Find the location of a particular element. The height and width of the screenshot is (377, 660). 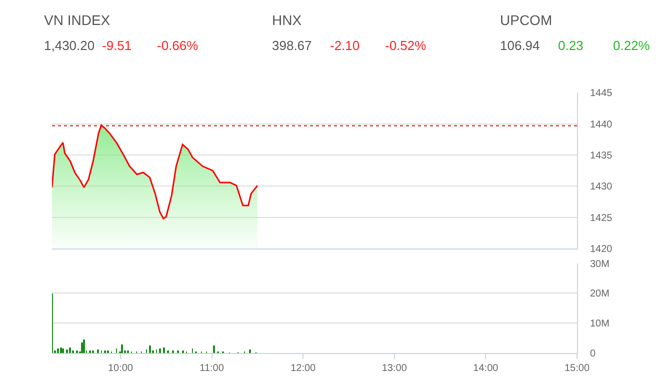

text: UPCOM is located at coordinates (526, 20).